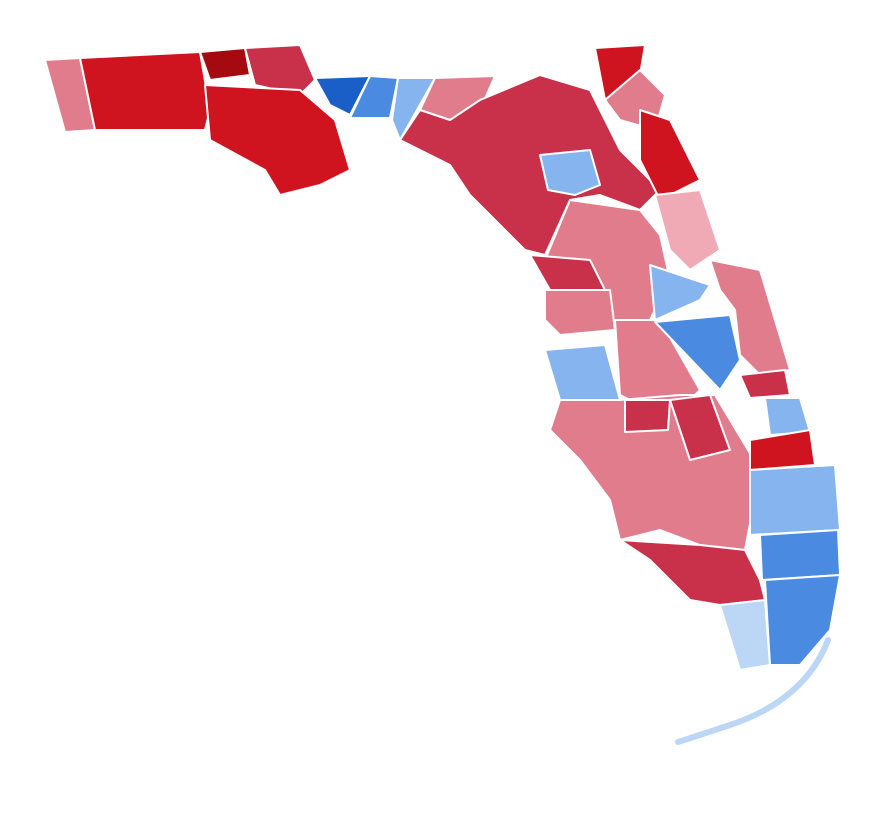 The image size is (880, 818). Describe the element at coordinates (753, 691) in the screenshot. I see `keys` at that location.